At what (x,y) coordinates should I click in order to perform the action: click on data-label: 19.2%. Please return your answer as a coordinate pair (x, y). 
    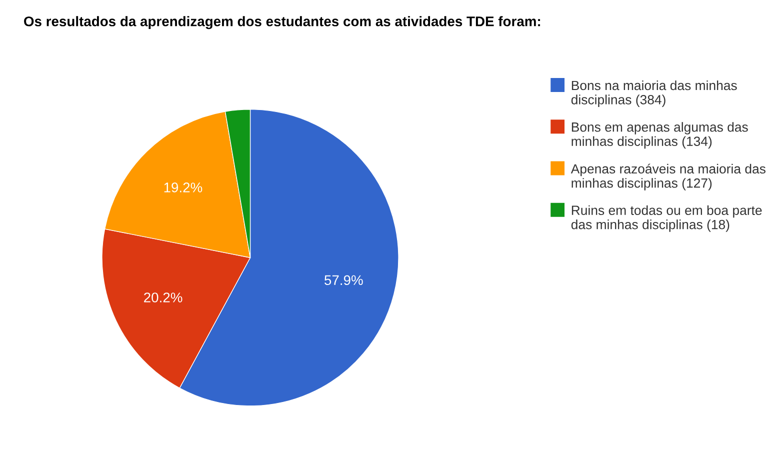
    Looking at the image, I should click on (183, 187).